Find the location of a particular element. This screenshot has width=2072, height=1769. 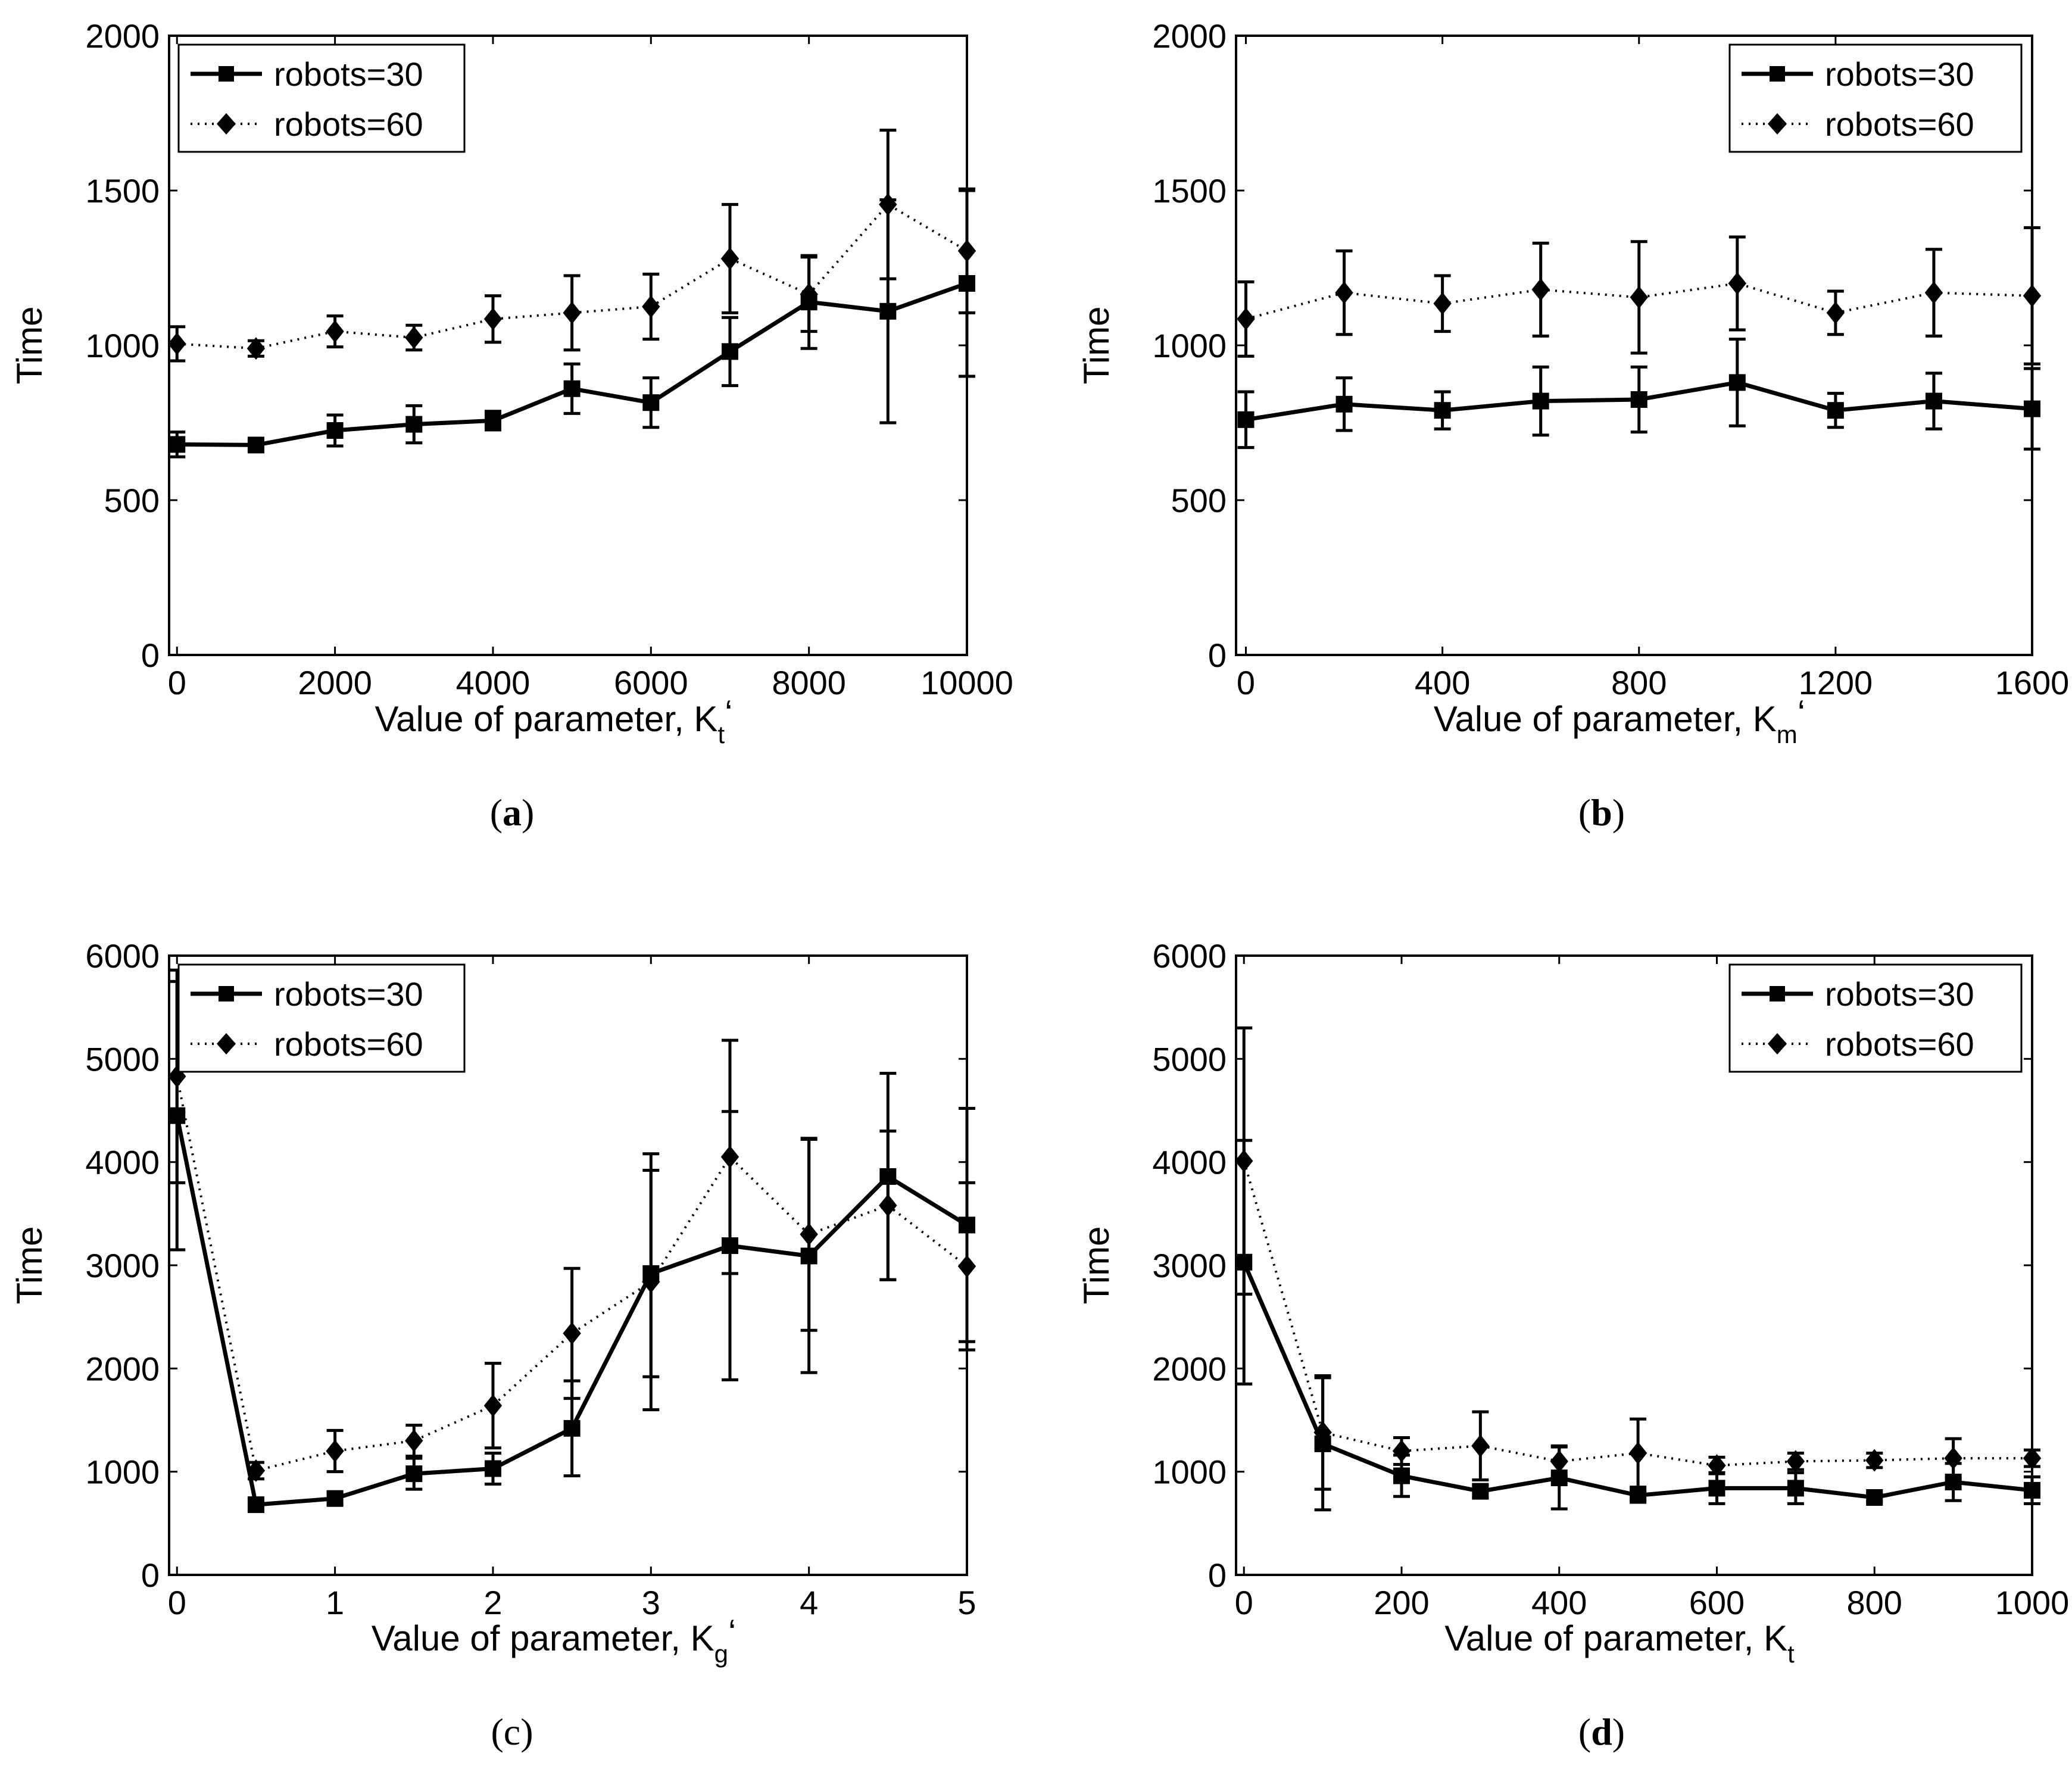

legend-a: robots=30 robots=60 is located at coordinates (321, 98).